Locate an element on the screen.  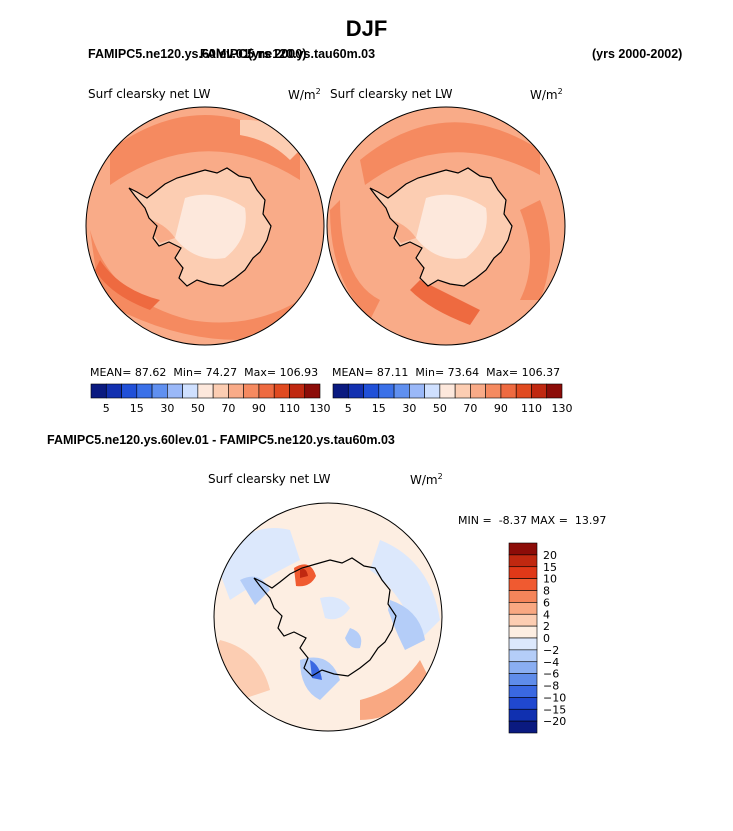
run-label-overlap: FAMIPC5.ne120.ys.tau60m.03 is located at coordinates (288, 54).